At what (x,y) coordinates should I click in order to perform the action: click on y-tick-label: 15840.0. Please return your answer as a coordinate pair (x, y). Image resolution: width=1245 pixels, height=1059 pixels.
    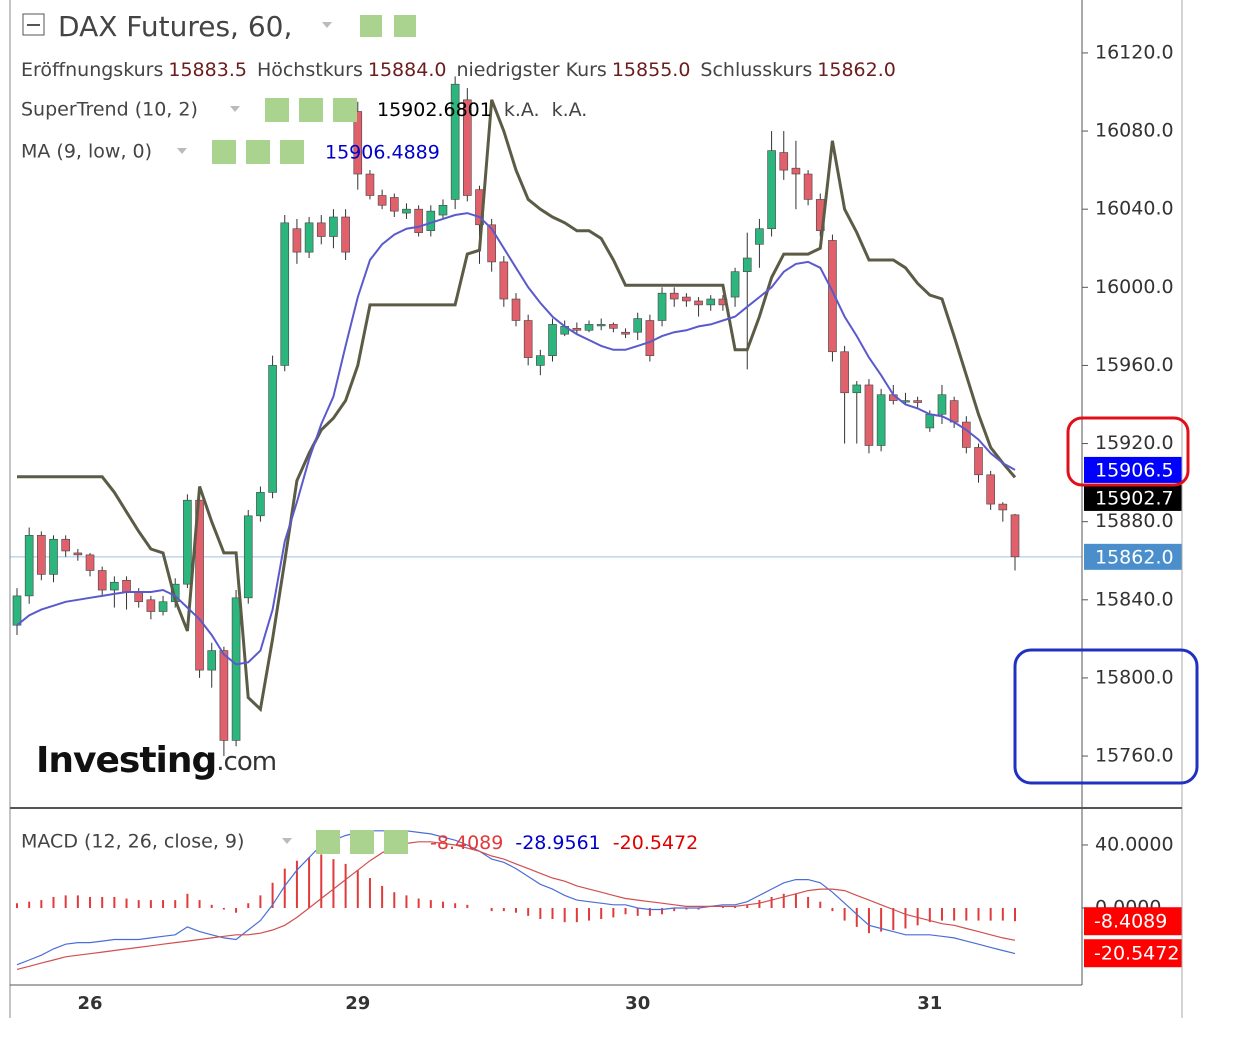
    Looking at the image, I should click on (1134, 599).